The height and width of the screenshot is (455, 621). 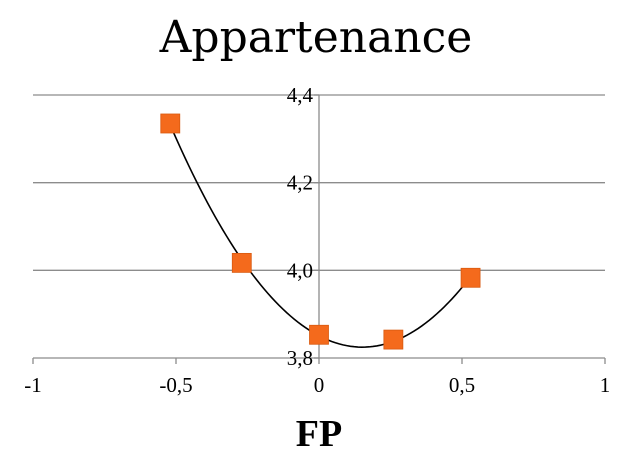 What do you see at coordinates (33, 385) in the screenshot?
I see `x-tick-label: -1` at bounding box center [33, 385].